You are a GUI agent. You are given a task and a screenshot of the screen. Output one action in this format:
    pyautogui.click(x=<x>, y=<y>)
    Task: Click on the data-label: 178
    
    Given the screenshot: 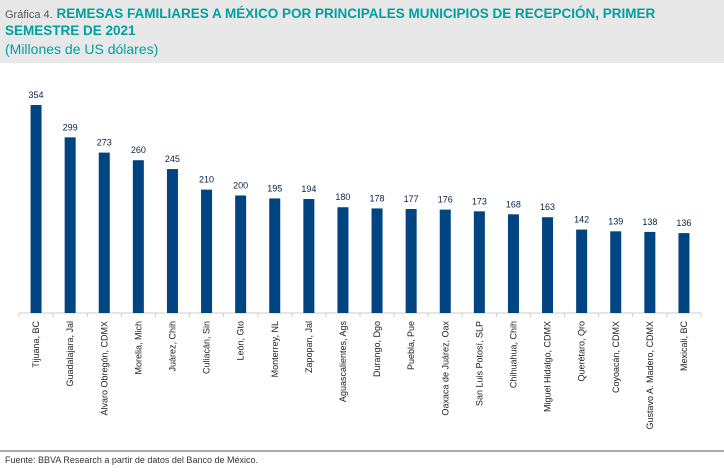 What is the action you would take?
    pyautogui.click(x=377, y=198)
    